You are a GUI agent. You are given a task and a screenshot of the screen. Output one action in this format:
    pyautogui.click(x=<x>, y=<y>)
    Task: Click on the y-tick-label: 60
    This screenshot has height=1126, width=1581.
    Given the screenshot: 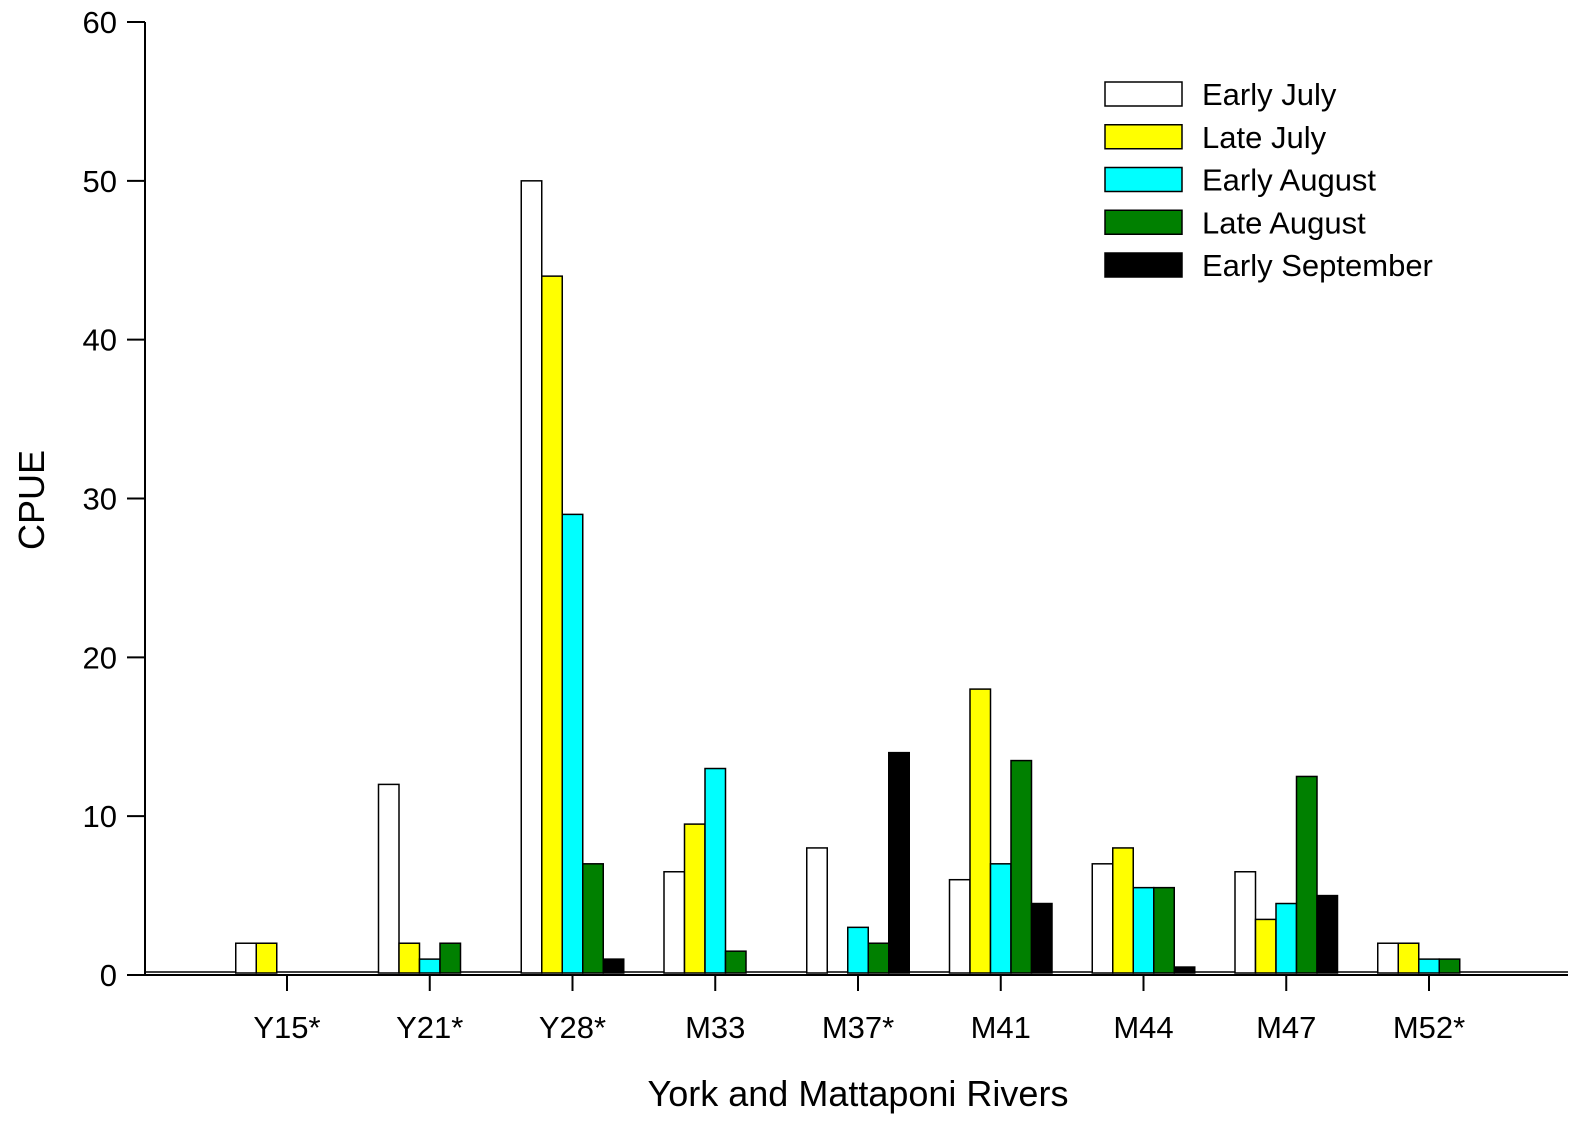 What is the action you would take?
    pyautogui.click(x=100, y=22)
    